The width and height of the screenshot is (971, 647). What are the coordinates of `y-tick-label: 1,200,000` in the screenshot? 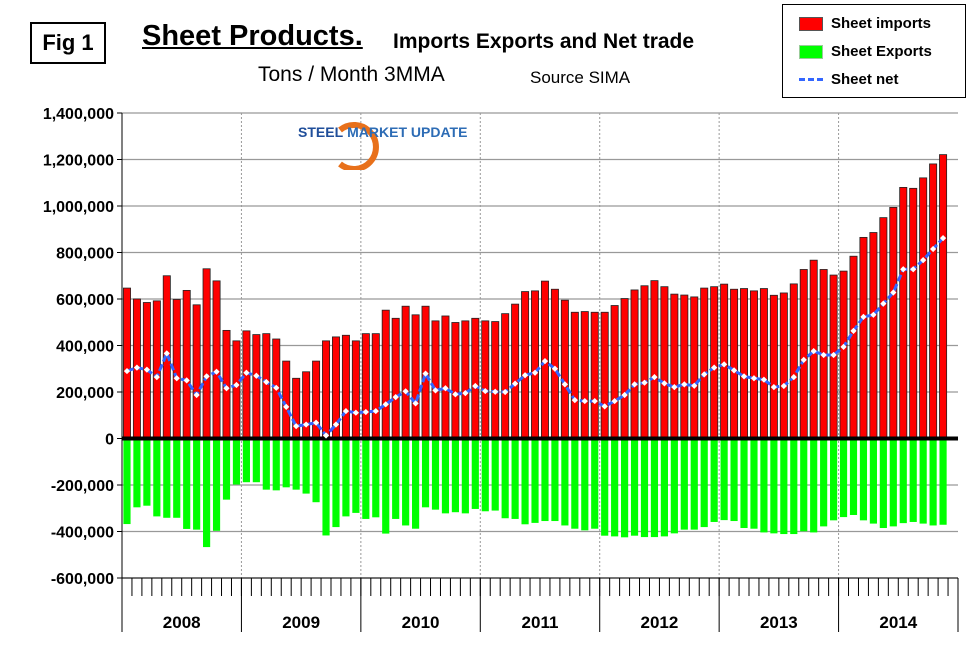 It's located at (78, 161).